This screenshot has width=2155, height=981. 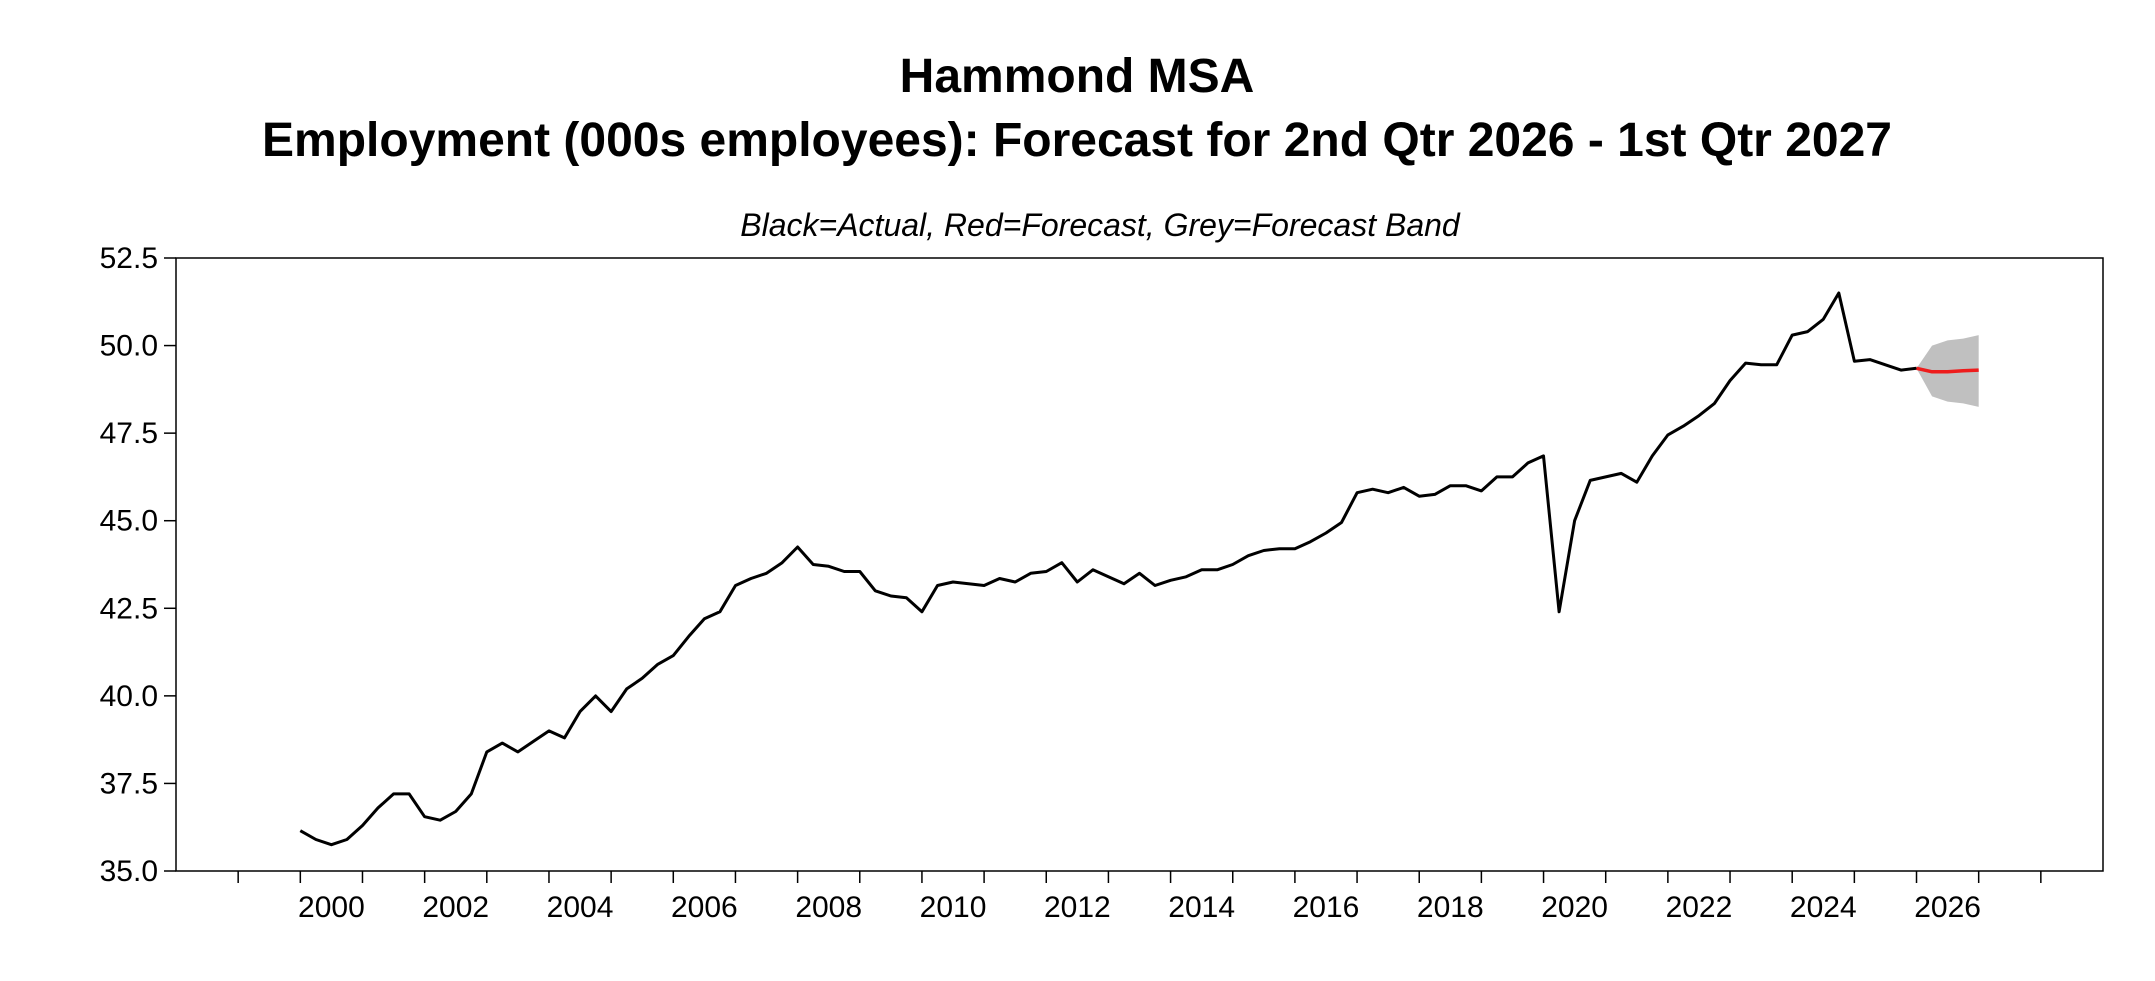 I want to click on forecast-series-line, so click(x=1947, y=370).